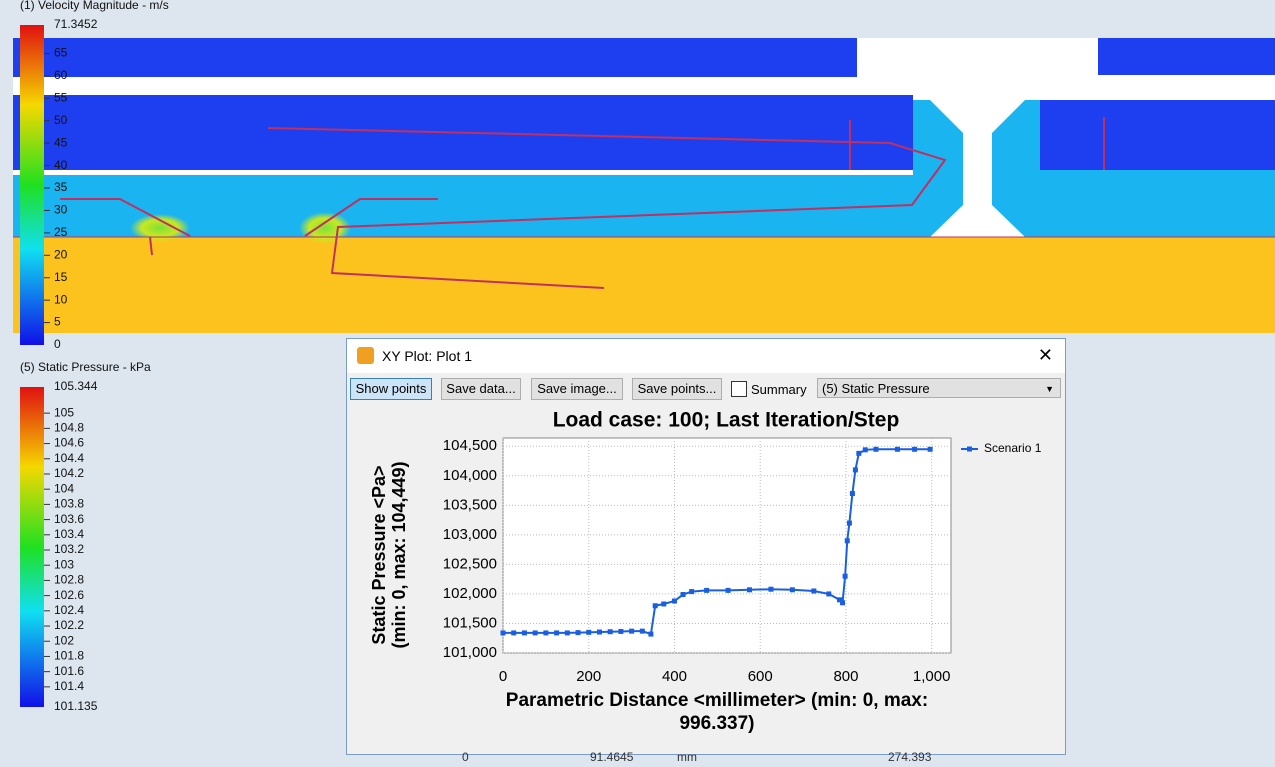  What do you see at coordinates (969, 449) in the screenshot?
I see `legend-marker` at bounding box center [969, 449].